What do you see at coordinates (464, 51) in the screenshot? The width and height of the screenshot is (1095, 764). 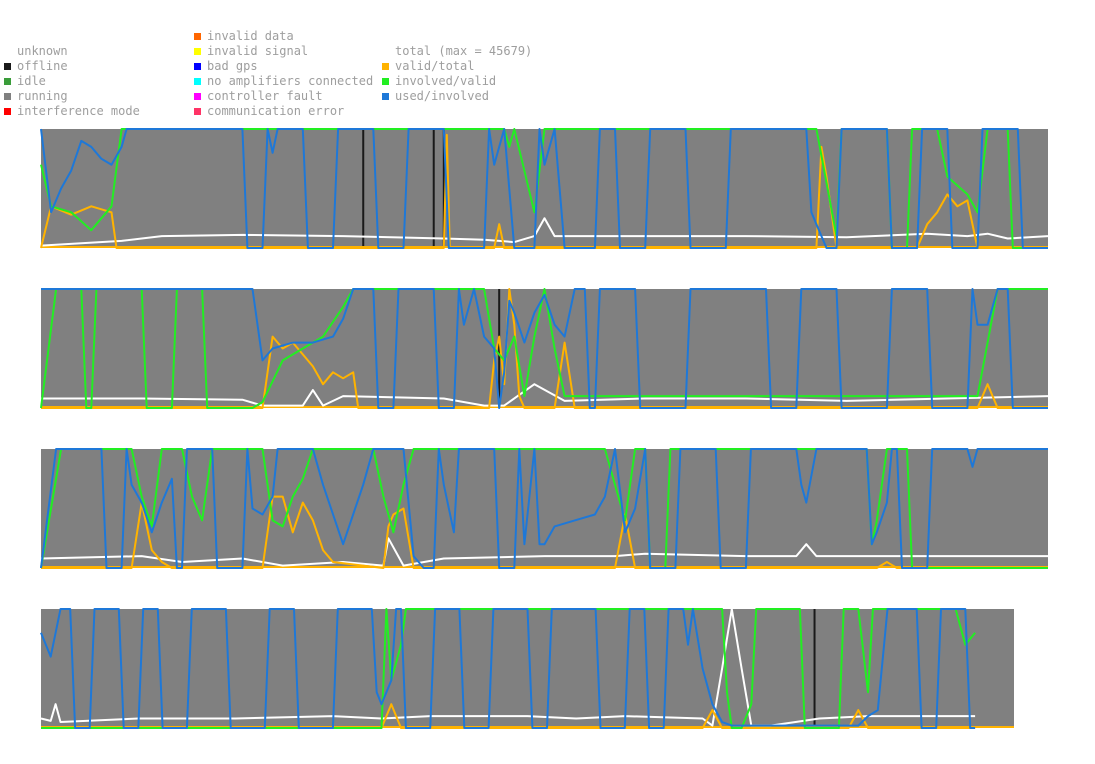 I see `legend-label: total (max = 45679)` at bounding box center [464, 51].